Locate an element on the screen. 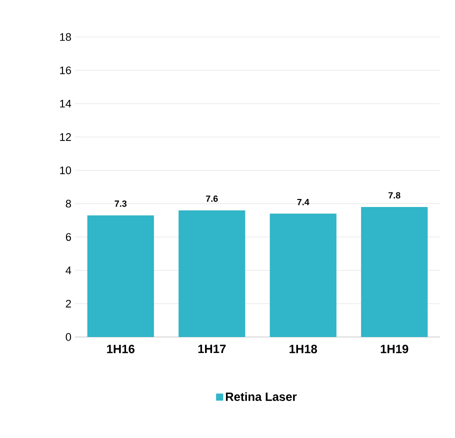 This screenshot has width=455, height=438. x-tick-label: 1H17 is located at coordinates (212, 348).